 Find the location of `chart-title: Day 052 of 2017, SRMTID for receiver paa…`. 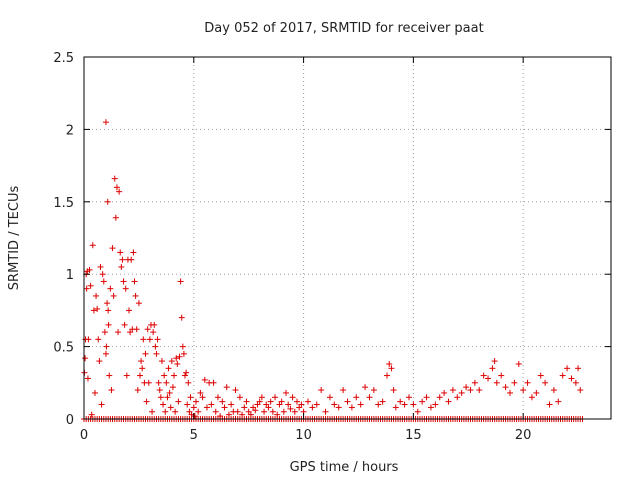

chart-title: Day 052 of 2017, SRMTID for receiver paa… is located at coordinates (343, 28).